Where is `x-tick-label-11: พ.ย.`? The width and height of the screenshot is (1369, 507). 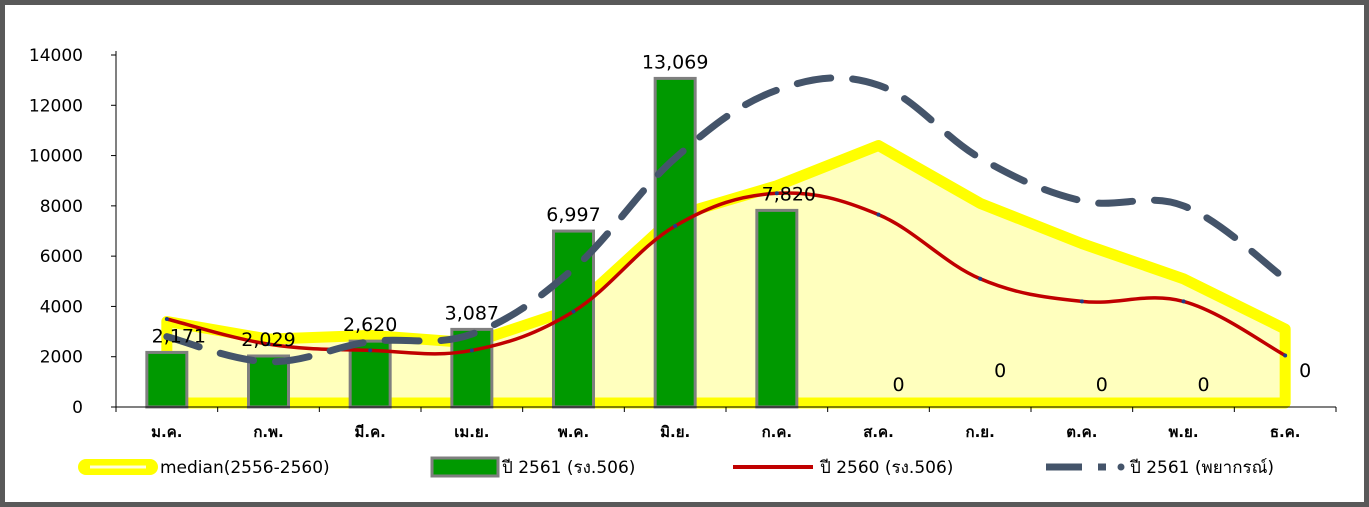 x-tick-label-11: พ.ย. is located at coordinates (1183, 432).